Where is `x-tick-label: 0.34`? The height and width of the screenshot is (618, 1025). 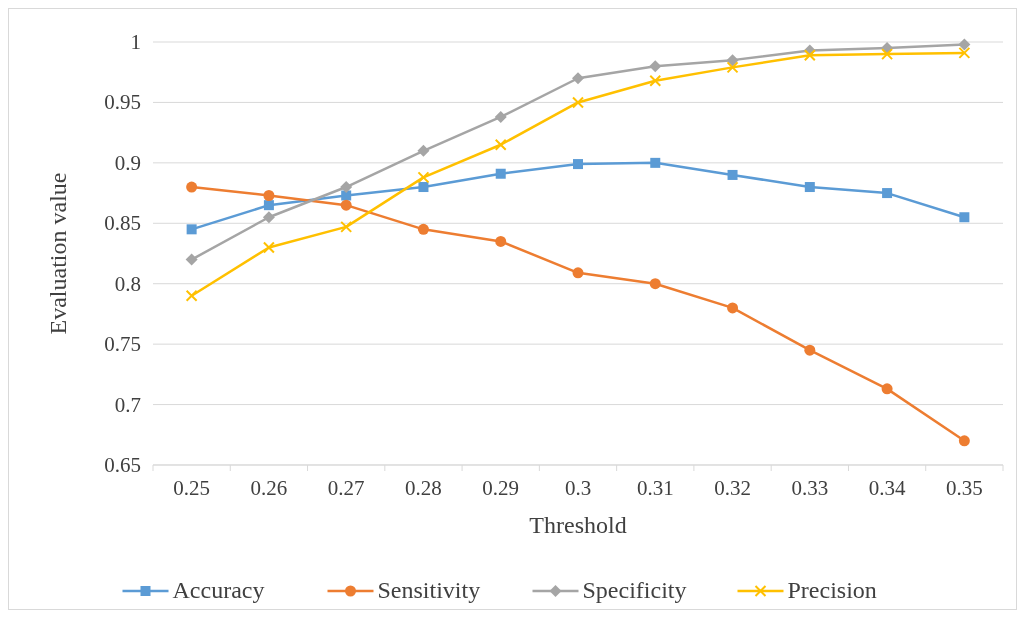 x-tick-label: 0.34 is located at coordinates (887, 488).